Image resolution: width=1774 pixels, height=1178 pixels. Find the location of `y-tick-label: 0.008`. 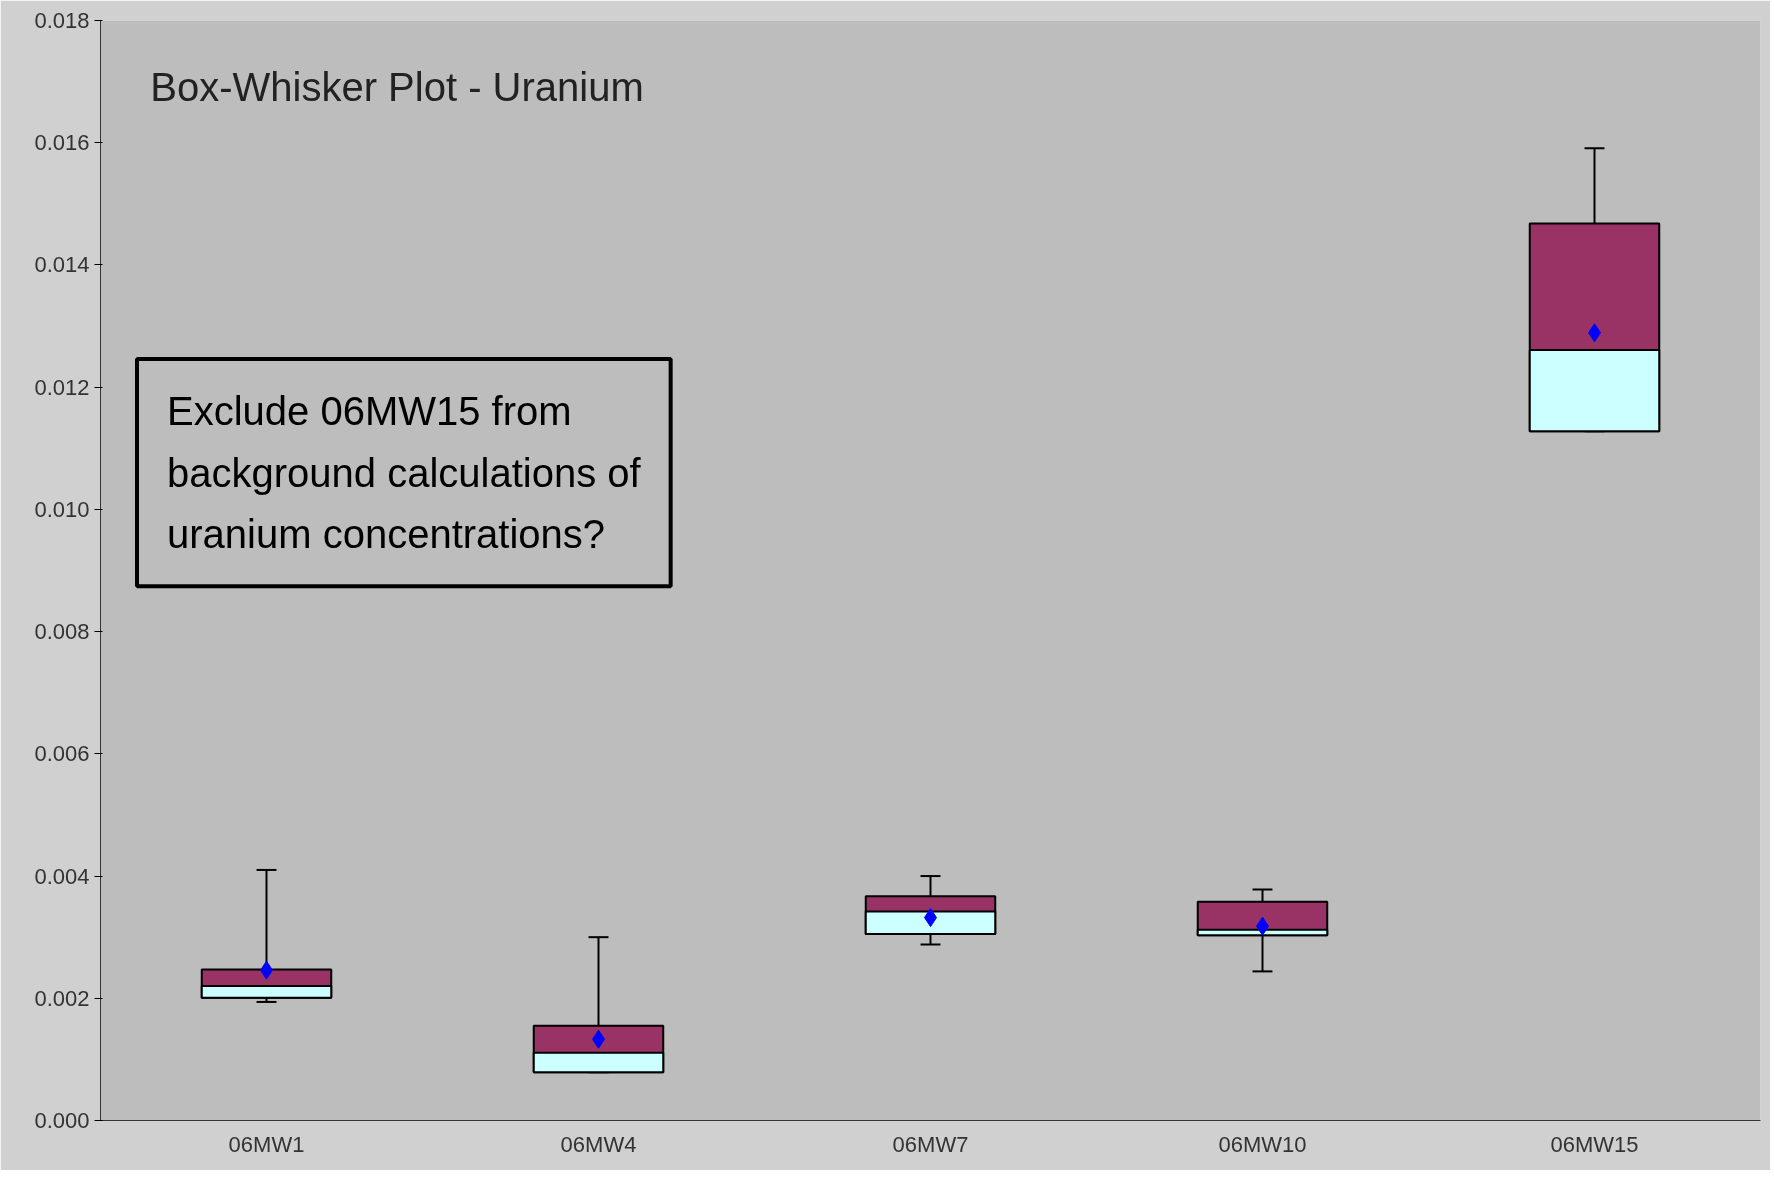

y-tick-label: 0.008 is located at coordinates (62, 632).